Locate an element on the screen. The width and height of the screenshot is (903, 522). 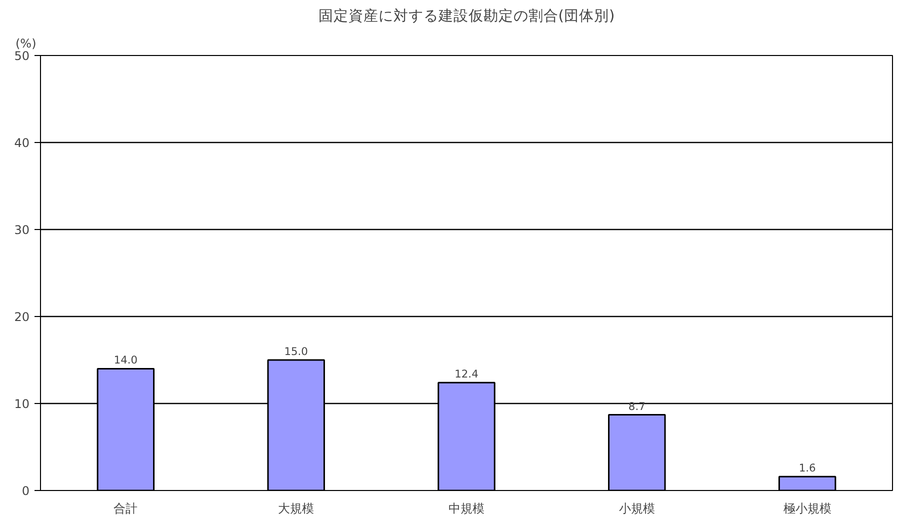
chart-title: 固定資産に対する建設仮勘定の割合(団体別) is located at coordinates (466, 16).